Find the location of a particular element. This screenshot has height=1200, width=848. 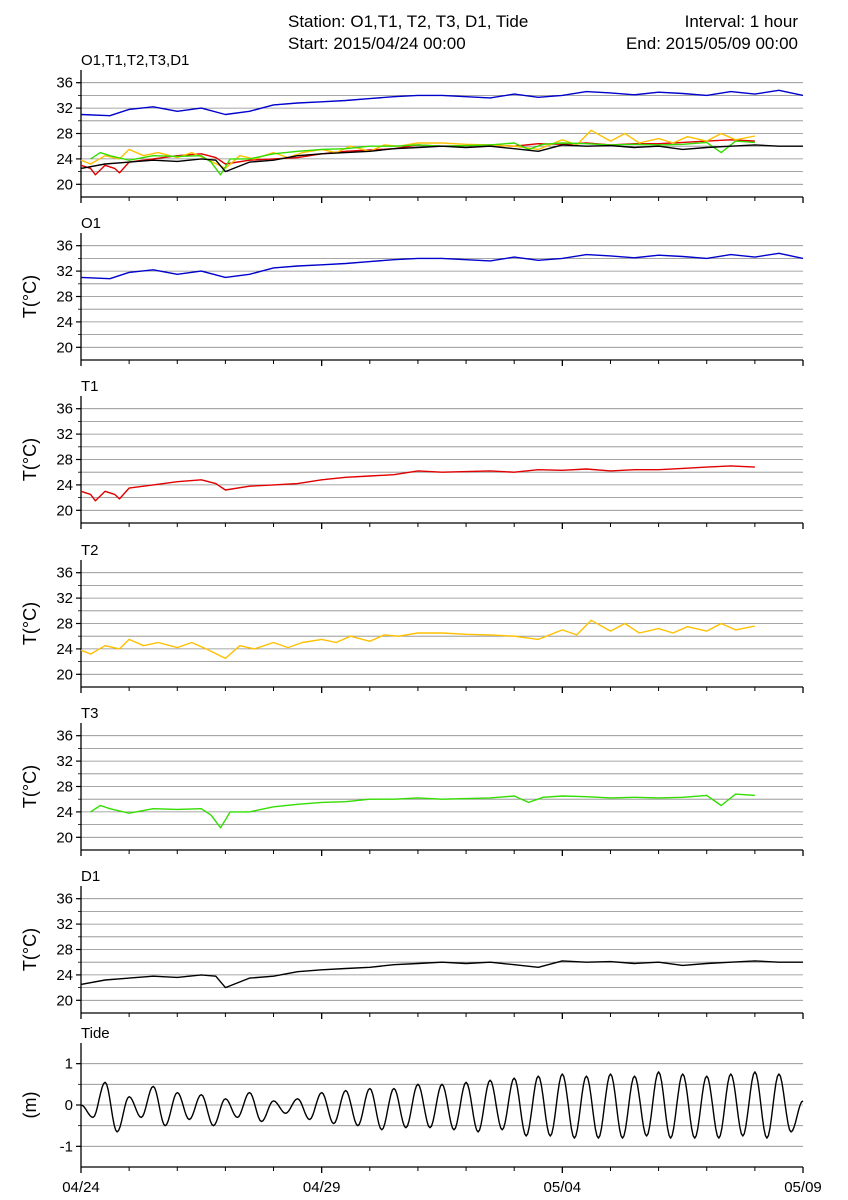

y-axis-label: (m) is located at coordinates (30, 1105).